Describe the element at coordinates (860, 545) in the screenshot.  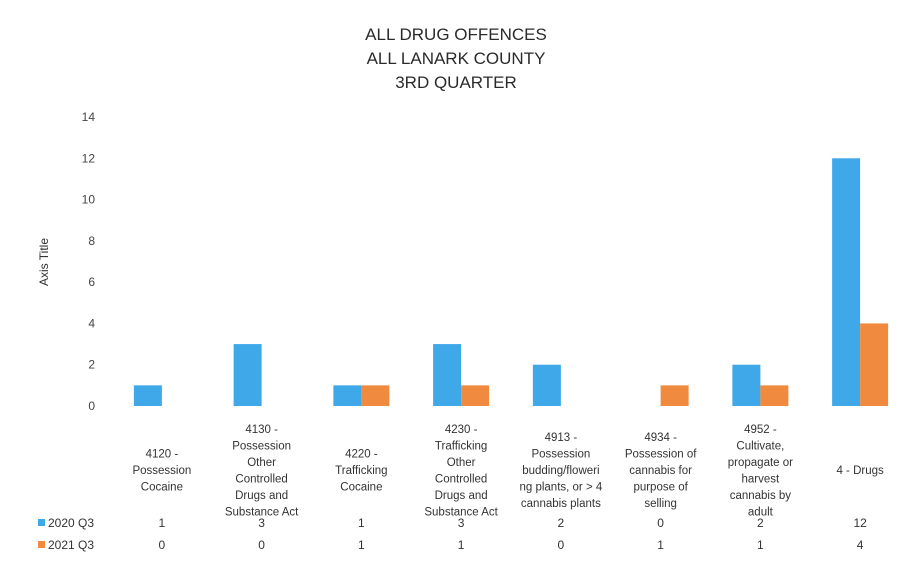
I see `table-cell: 4` at that location.